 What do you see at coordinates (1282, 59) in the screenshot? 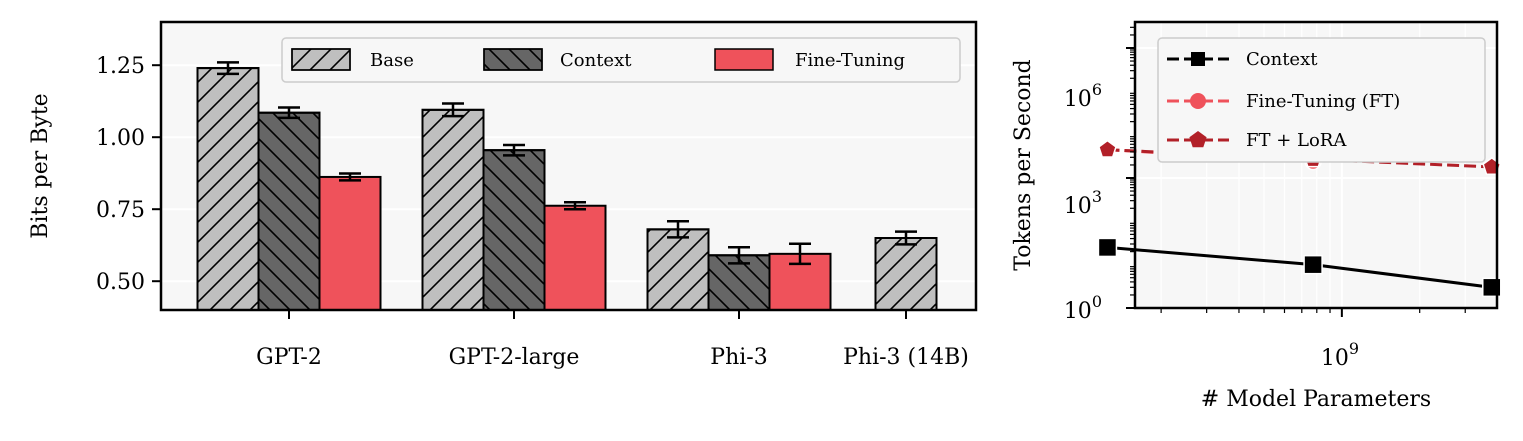
I see `legend-label-context-line: Context` at bounding box center [1282, 59].